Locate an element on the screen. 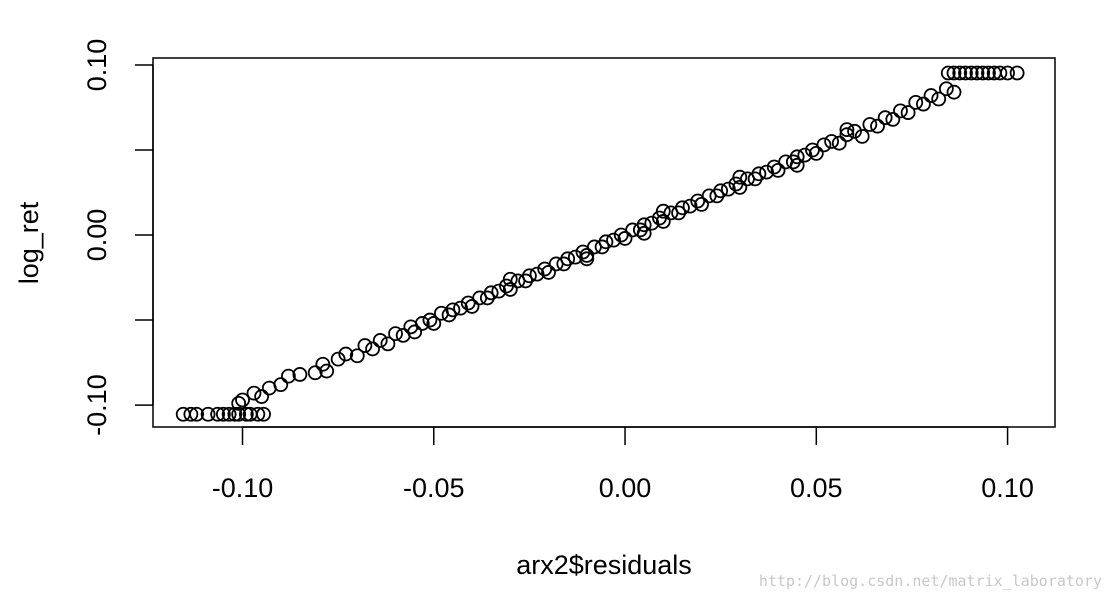  y-axis: -0.10 0.00 0.10 is located at coordinates (118, 237).